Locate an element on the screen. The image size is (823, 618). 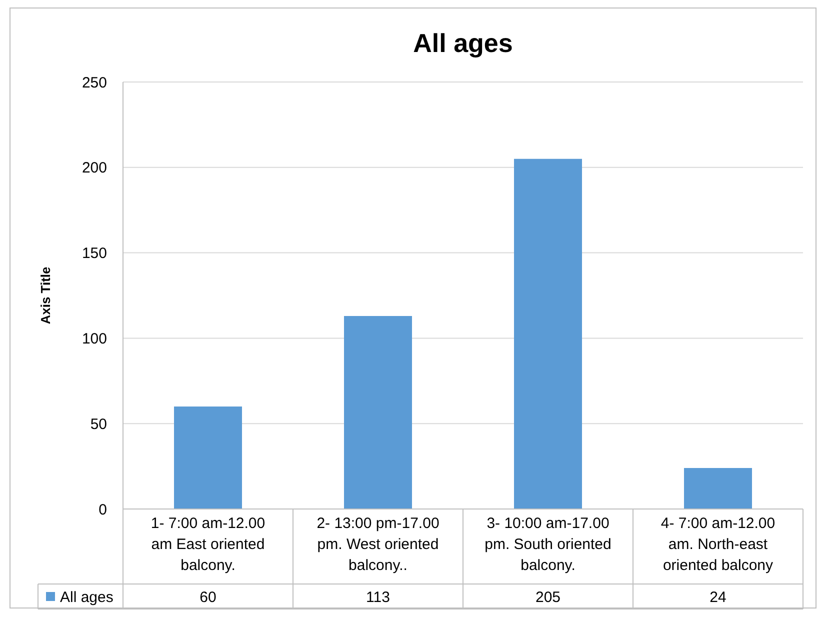
y-axis-title: Axis Title is located at coordinates (45, 295).